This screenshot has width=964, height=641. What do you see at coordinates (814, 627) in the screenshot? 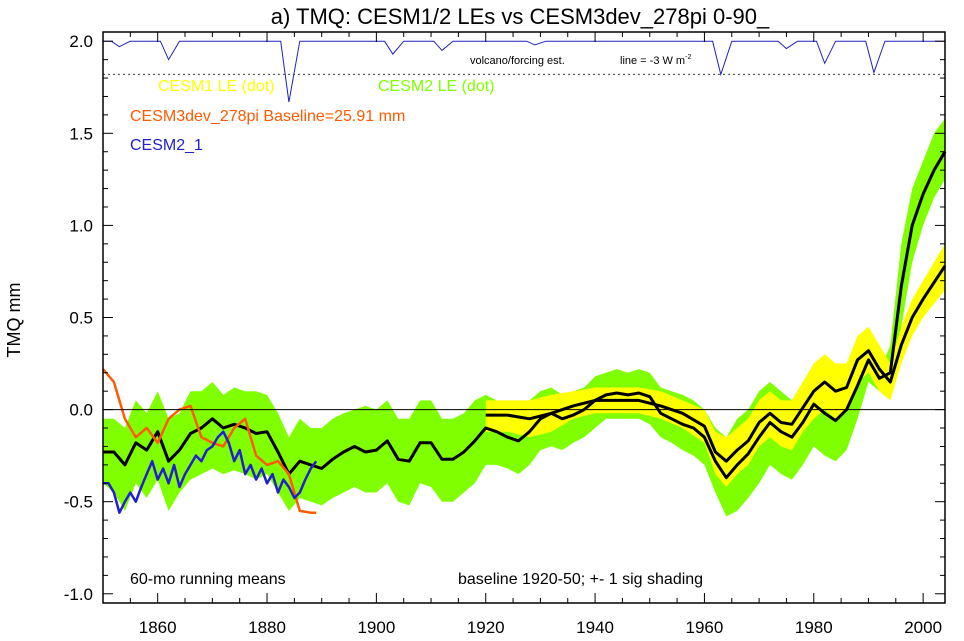
I see `x-tick-label: 1980` at bounding box center [814, 627].